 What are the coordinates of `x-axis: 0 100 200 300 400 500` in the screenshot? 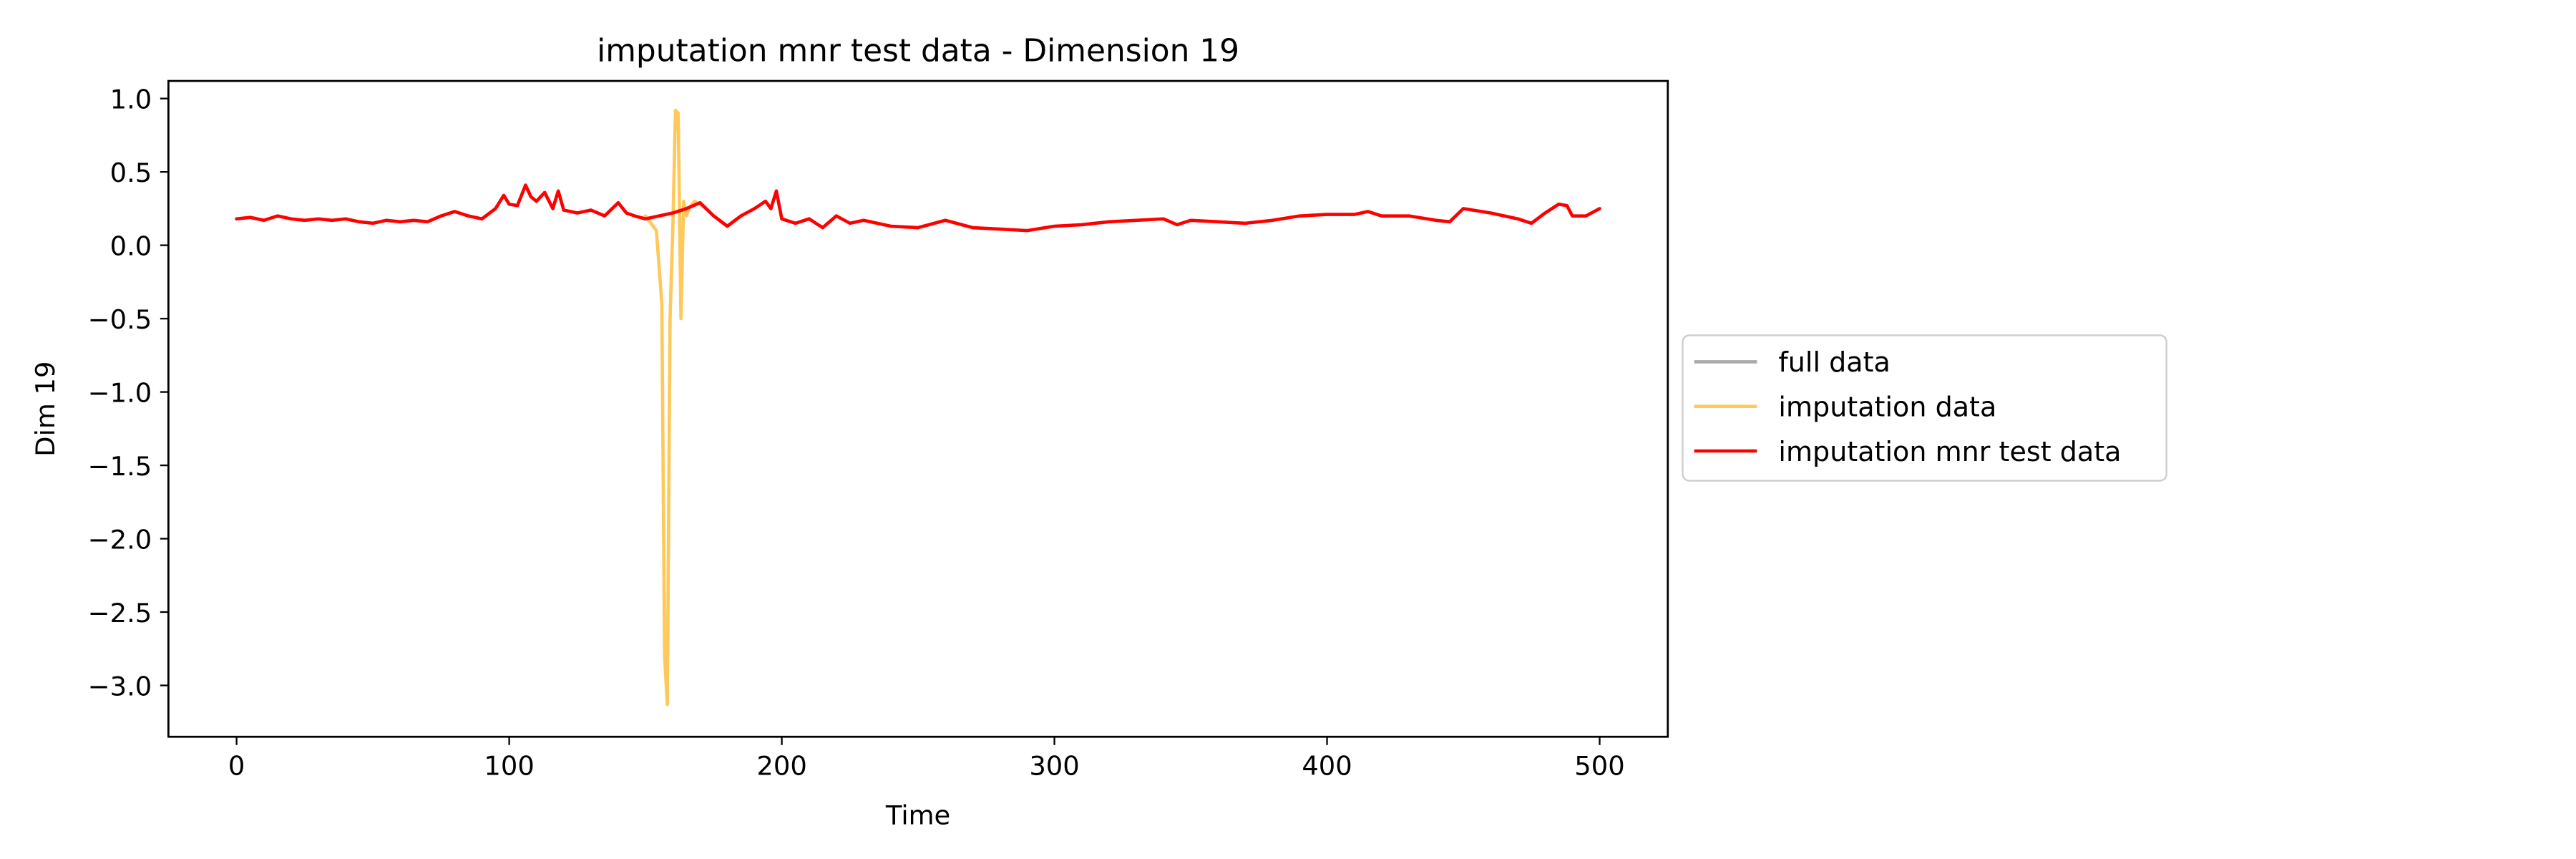 It's located at (926, 759).